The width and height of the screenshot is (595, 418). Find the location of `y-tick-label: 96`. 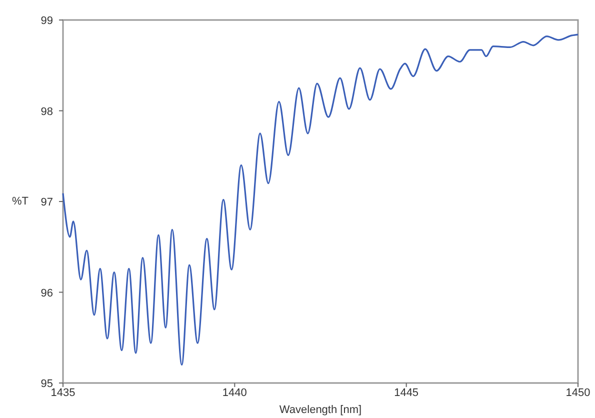

y-tick-label: 96 is located at coordinates (46, 293).